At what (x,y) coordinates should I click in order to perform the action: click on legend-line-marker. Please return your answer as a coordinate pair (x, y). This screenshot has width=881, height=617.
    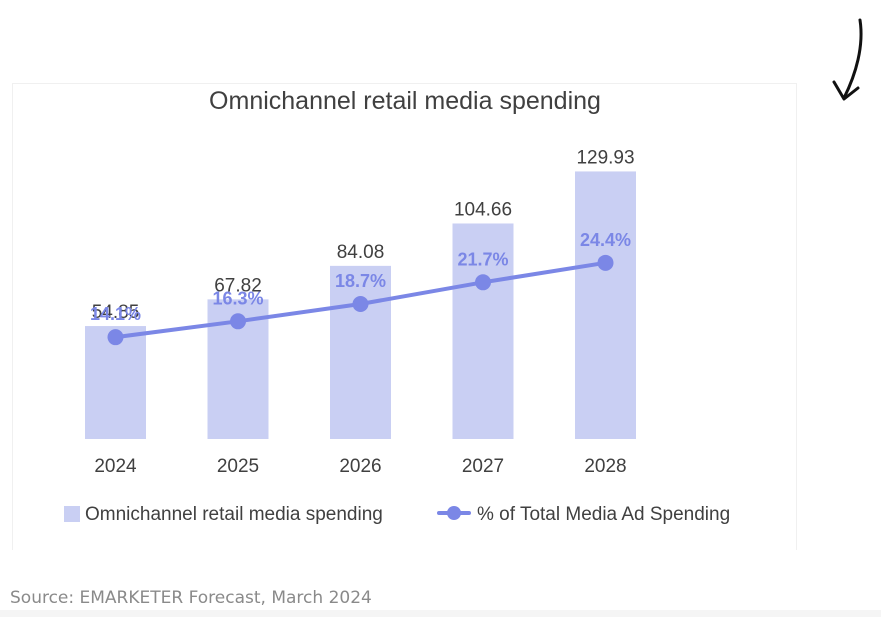
    Looking at the image, I should click on (454, 513).